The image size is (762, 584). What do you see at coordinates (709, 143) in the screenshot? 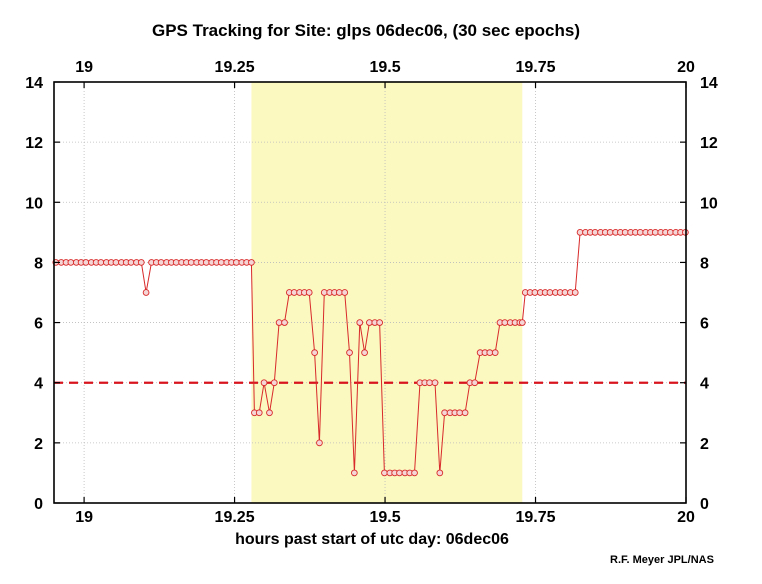
I see `y-tick-label-right: 12` at bounding box center [709, 143].